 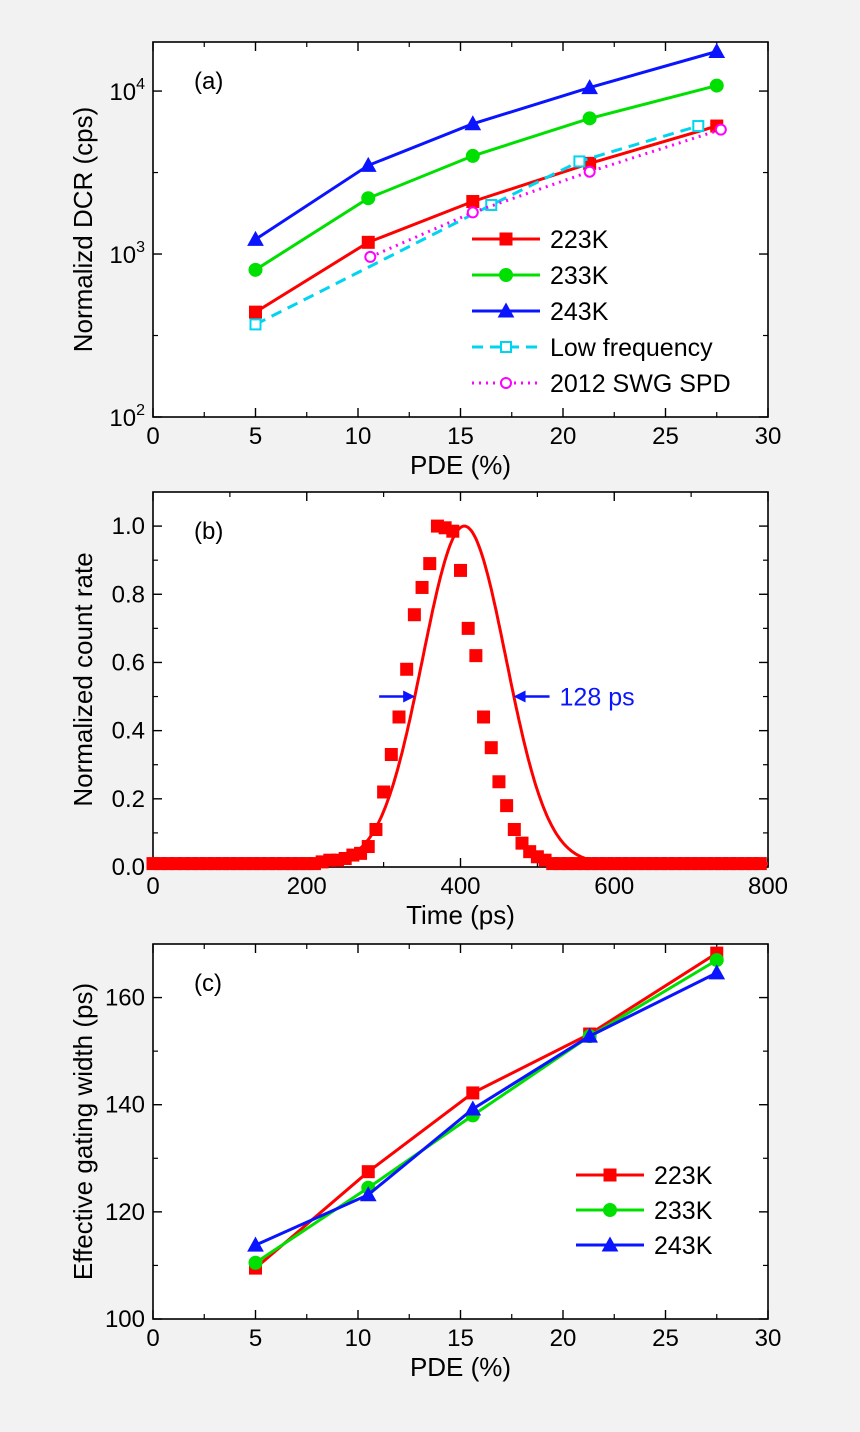 What do you see at coordinates (768, 886) in the screenshot?
I see `x-tick-label: 800` at bounding box center [768, 886].